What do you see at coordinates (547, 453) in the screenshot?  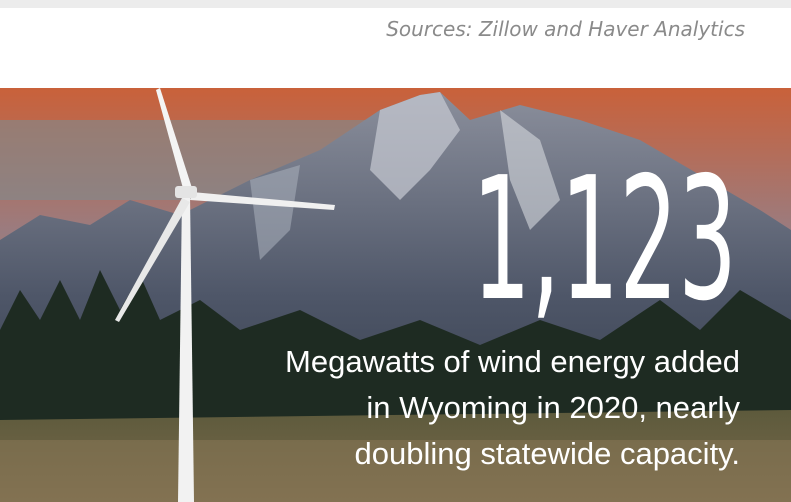 I see `caption-line: doubling statewide capacity.` at bounding box center [547, 453].